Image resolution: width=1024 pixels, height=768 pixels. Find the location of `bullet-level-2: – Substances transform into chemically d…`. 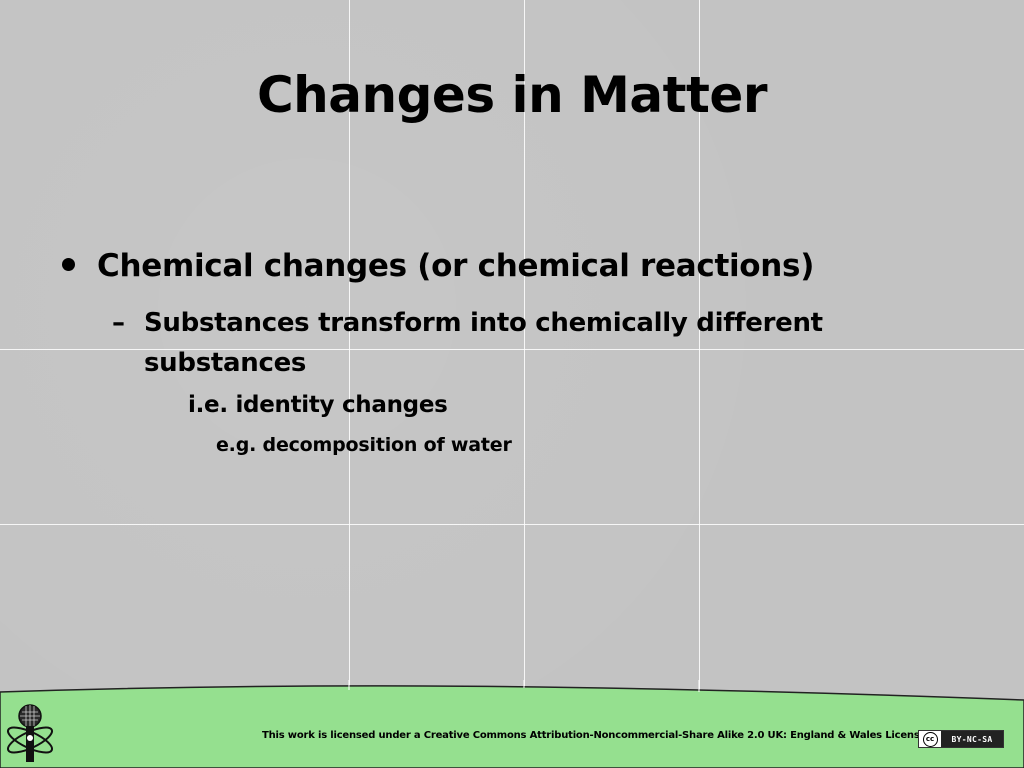

bullet-level-2: – Substances transform into chemically d… is located at coordinates (492, 343).